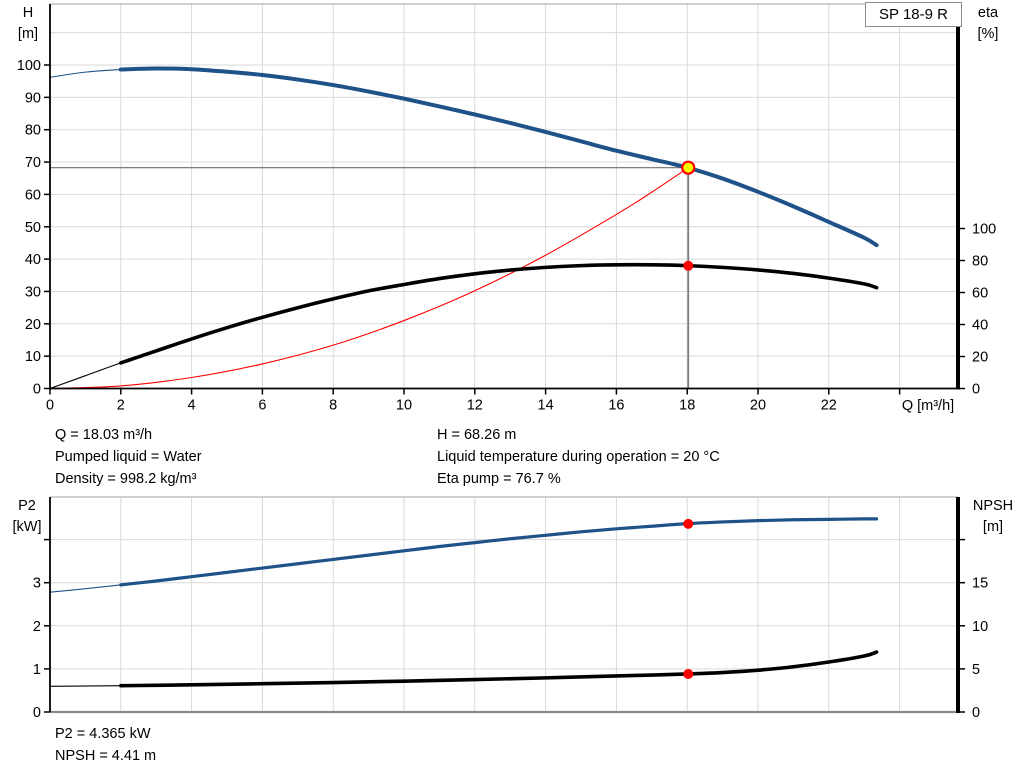 The image size is (1024, 781). Describe the element at coordinates (499, 479) in the screenshot. I see `info-eta-pump: Eta pump = 76.7 %` at that location.